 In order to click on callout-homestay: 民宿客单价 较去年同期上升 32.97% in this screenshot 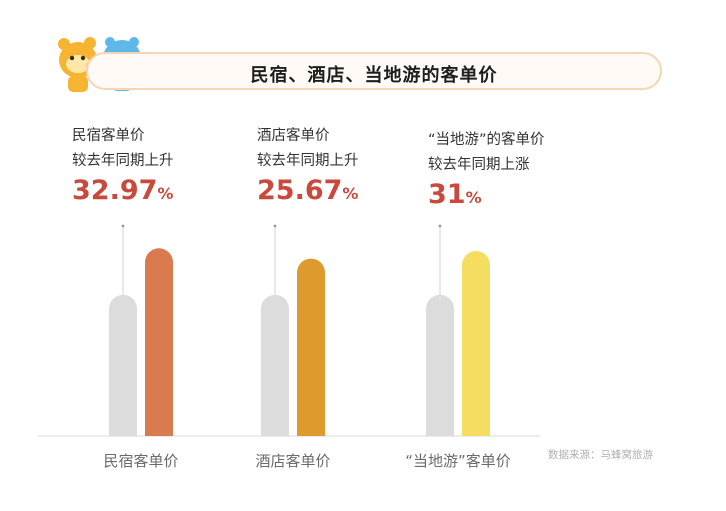, I will do `click(123, 166)`.